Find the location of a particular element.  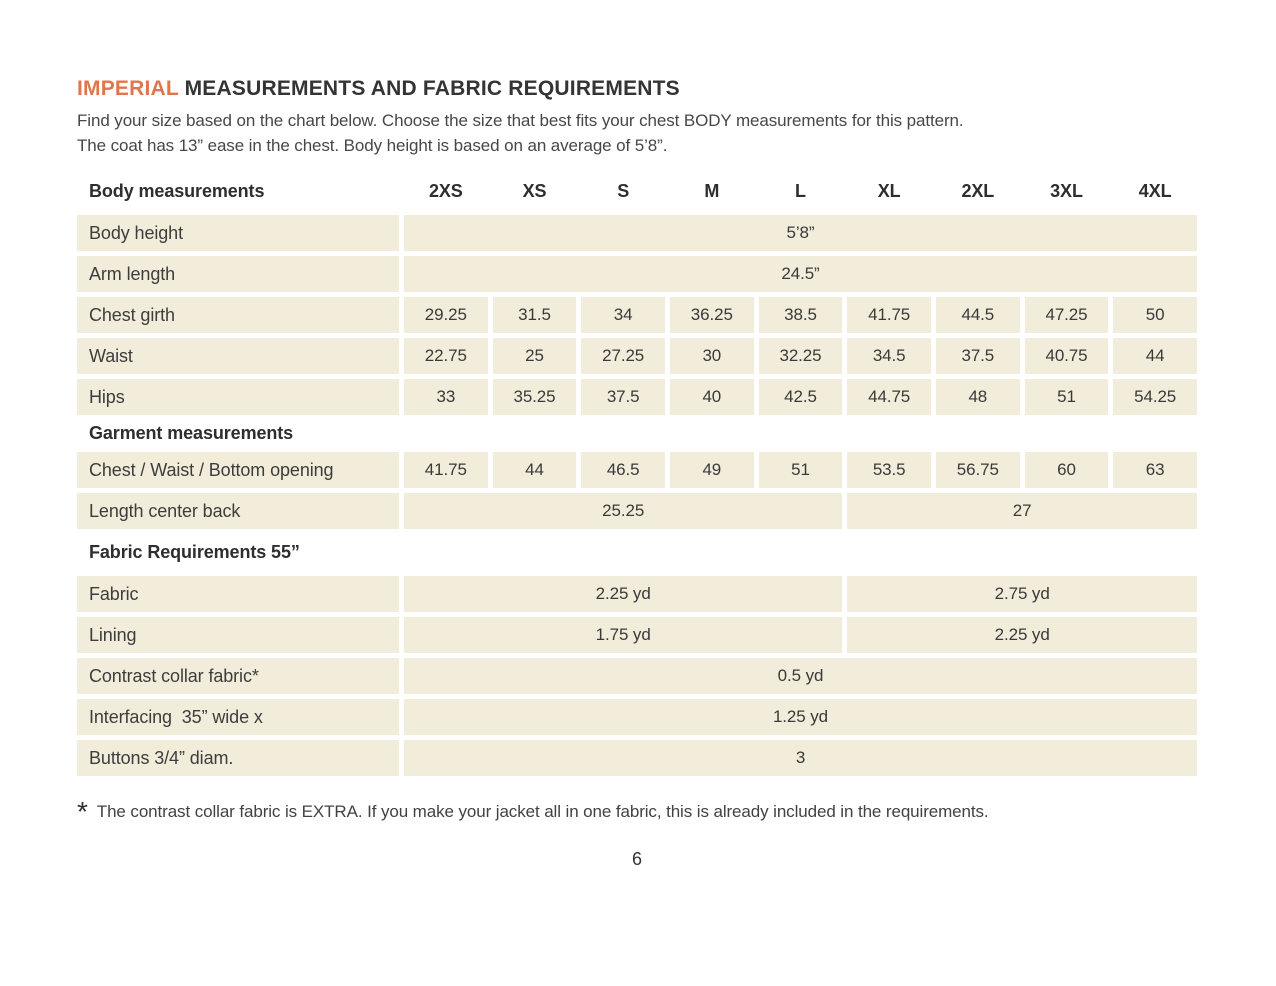

value-cell: 38.5 is located at coordinates (800, 315).